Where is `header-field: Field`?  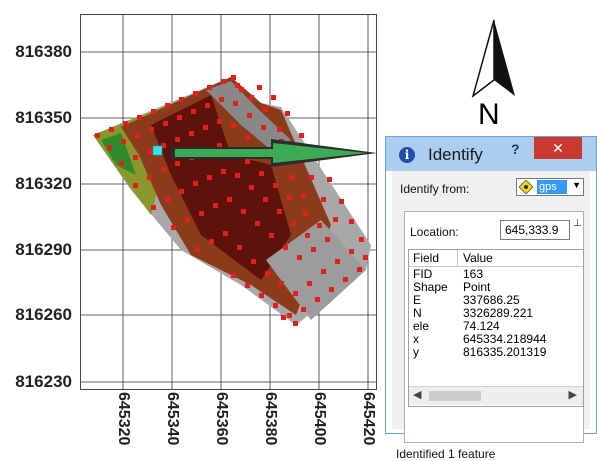 header-field: Field is located at coordinates (426, 258).